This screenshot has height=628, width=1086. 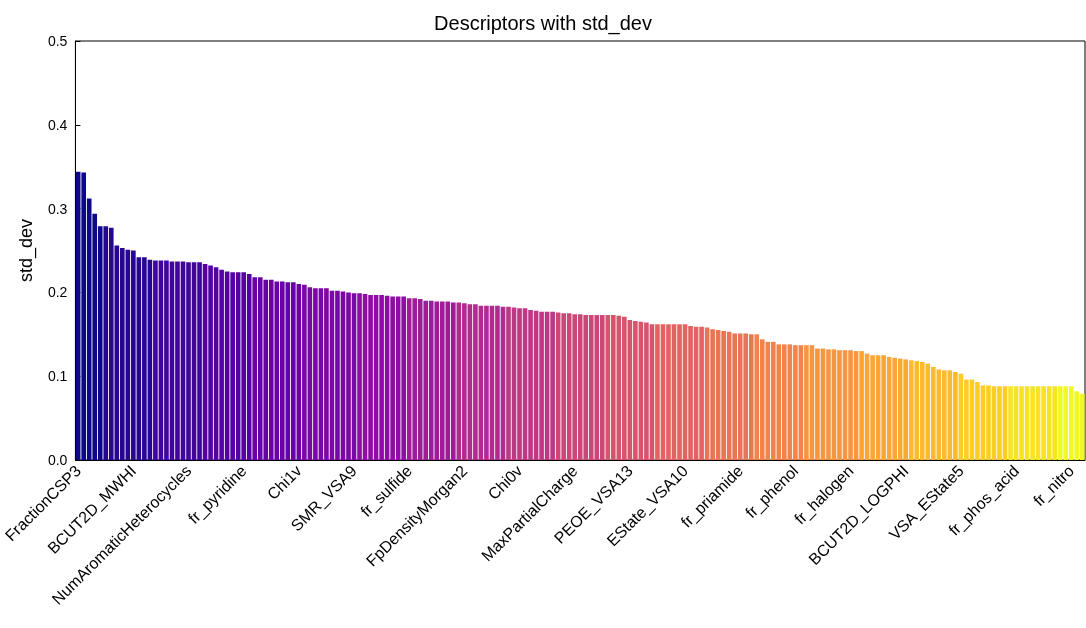 What do you see at coordinates (57, 41) in the screenshot?
I see `y-tick-label: 0.5` at bounding box center [57, 41].